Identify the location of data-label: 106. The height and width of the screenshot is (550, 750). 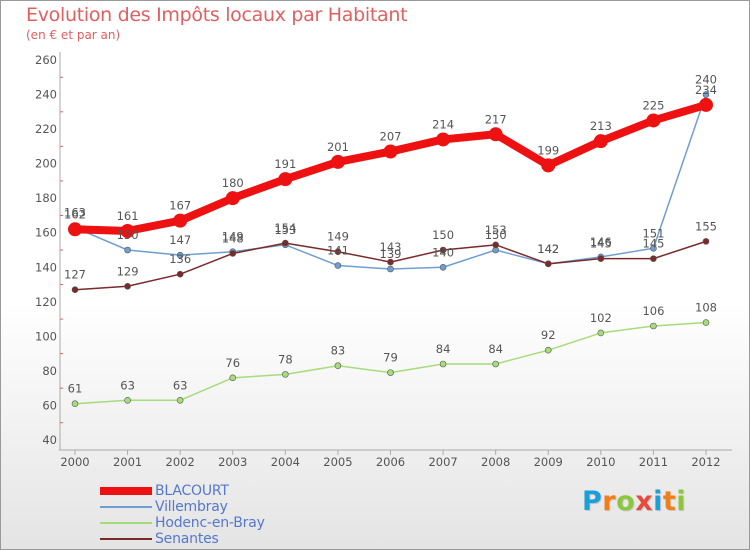
(653, 311).